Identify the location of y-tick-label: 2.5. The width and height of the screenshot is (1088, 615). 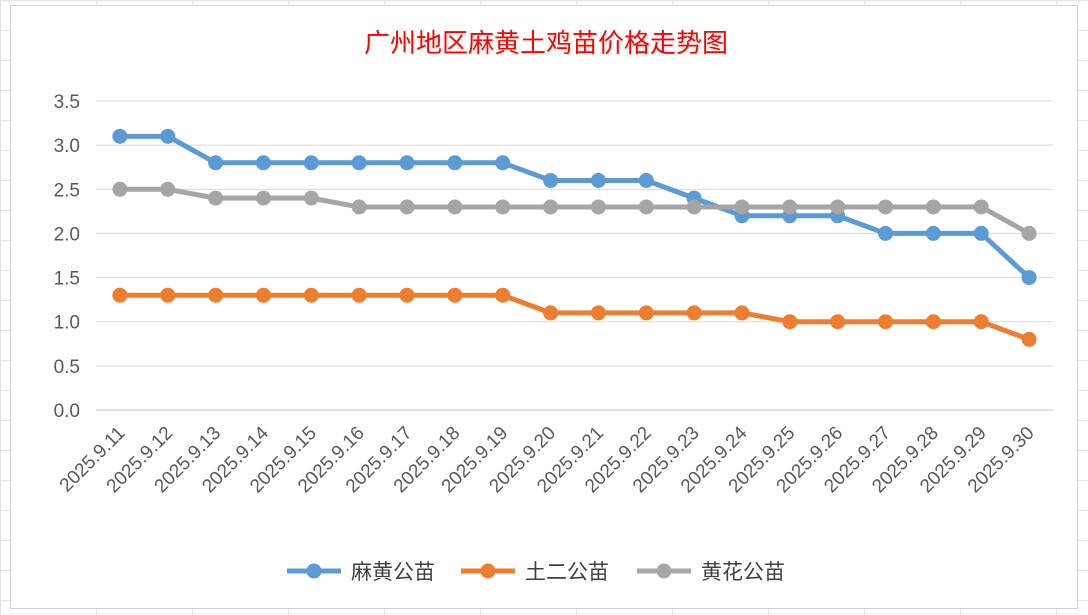
(67, 190).